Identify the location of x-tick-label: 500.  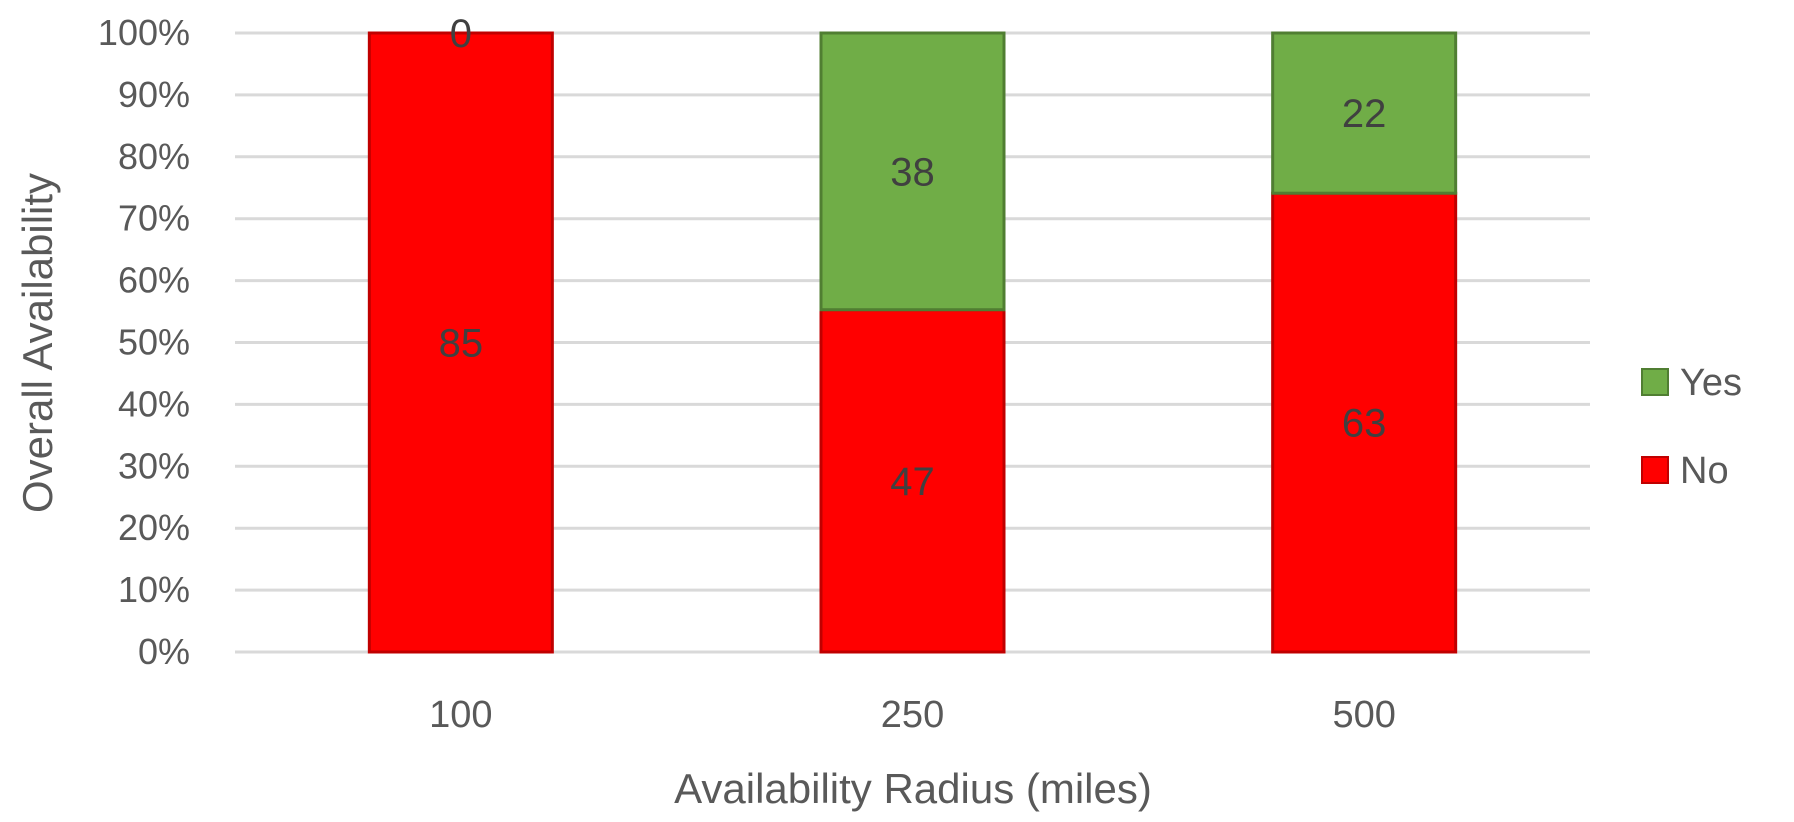
(1363, 715).